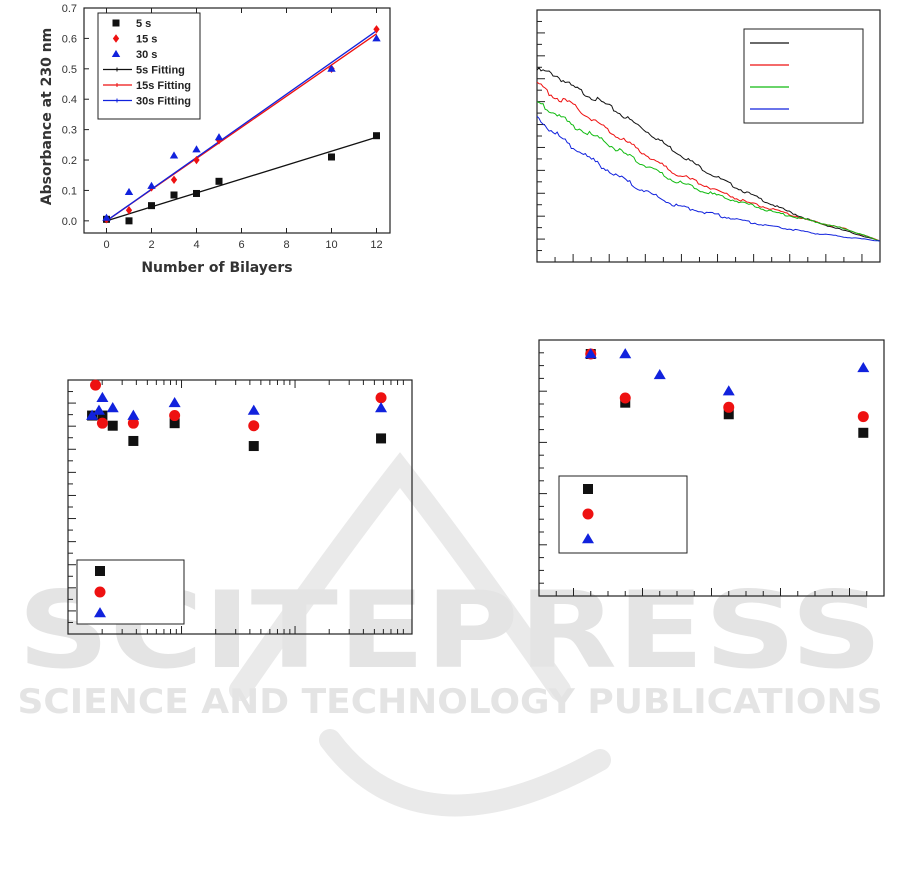 The width and height of the screenshot is (901, 887). What do you see at coordinates (240, 507) in the screenshot?
I see `chart-scatter-lower-left` at bounding box center [240, 507].